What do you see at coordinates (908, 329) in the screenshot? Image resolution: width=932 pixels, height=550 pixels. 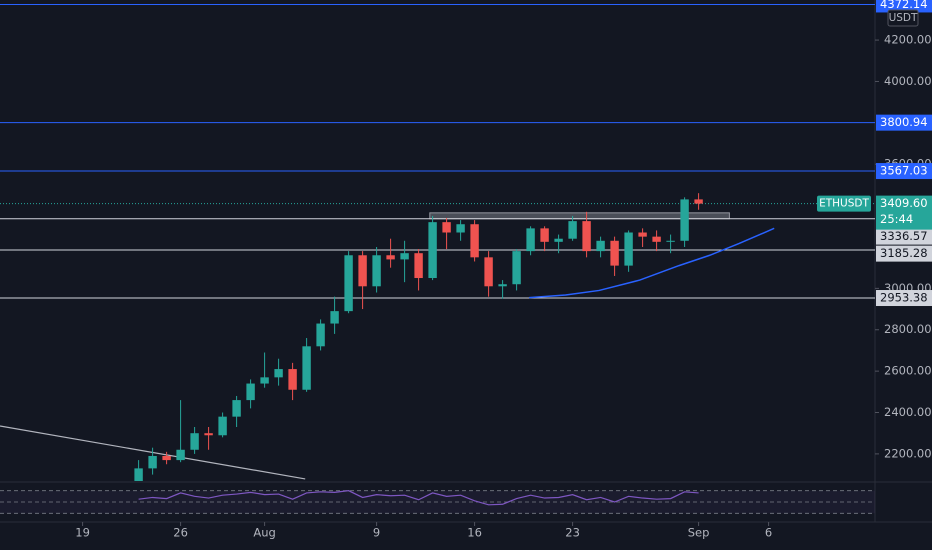 I see `y-tick-label: 2800.00` at bounding box center [908, 329].